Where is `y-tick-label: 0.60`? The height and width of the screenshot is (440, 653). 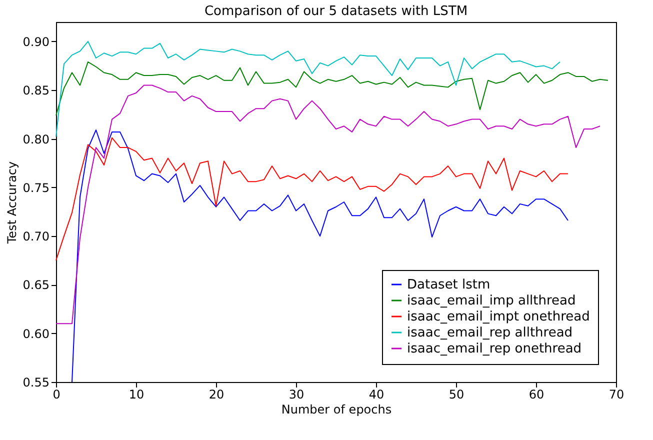
y-tick-label: 0.60 is located at coordinates (36, 333).